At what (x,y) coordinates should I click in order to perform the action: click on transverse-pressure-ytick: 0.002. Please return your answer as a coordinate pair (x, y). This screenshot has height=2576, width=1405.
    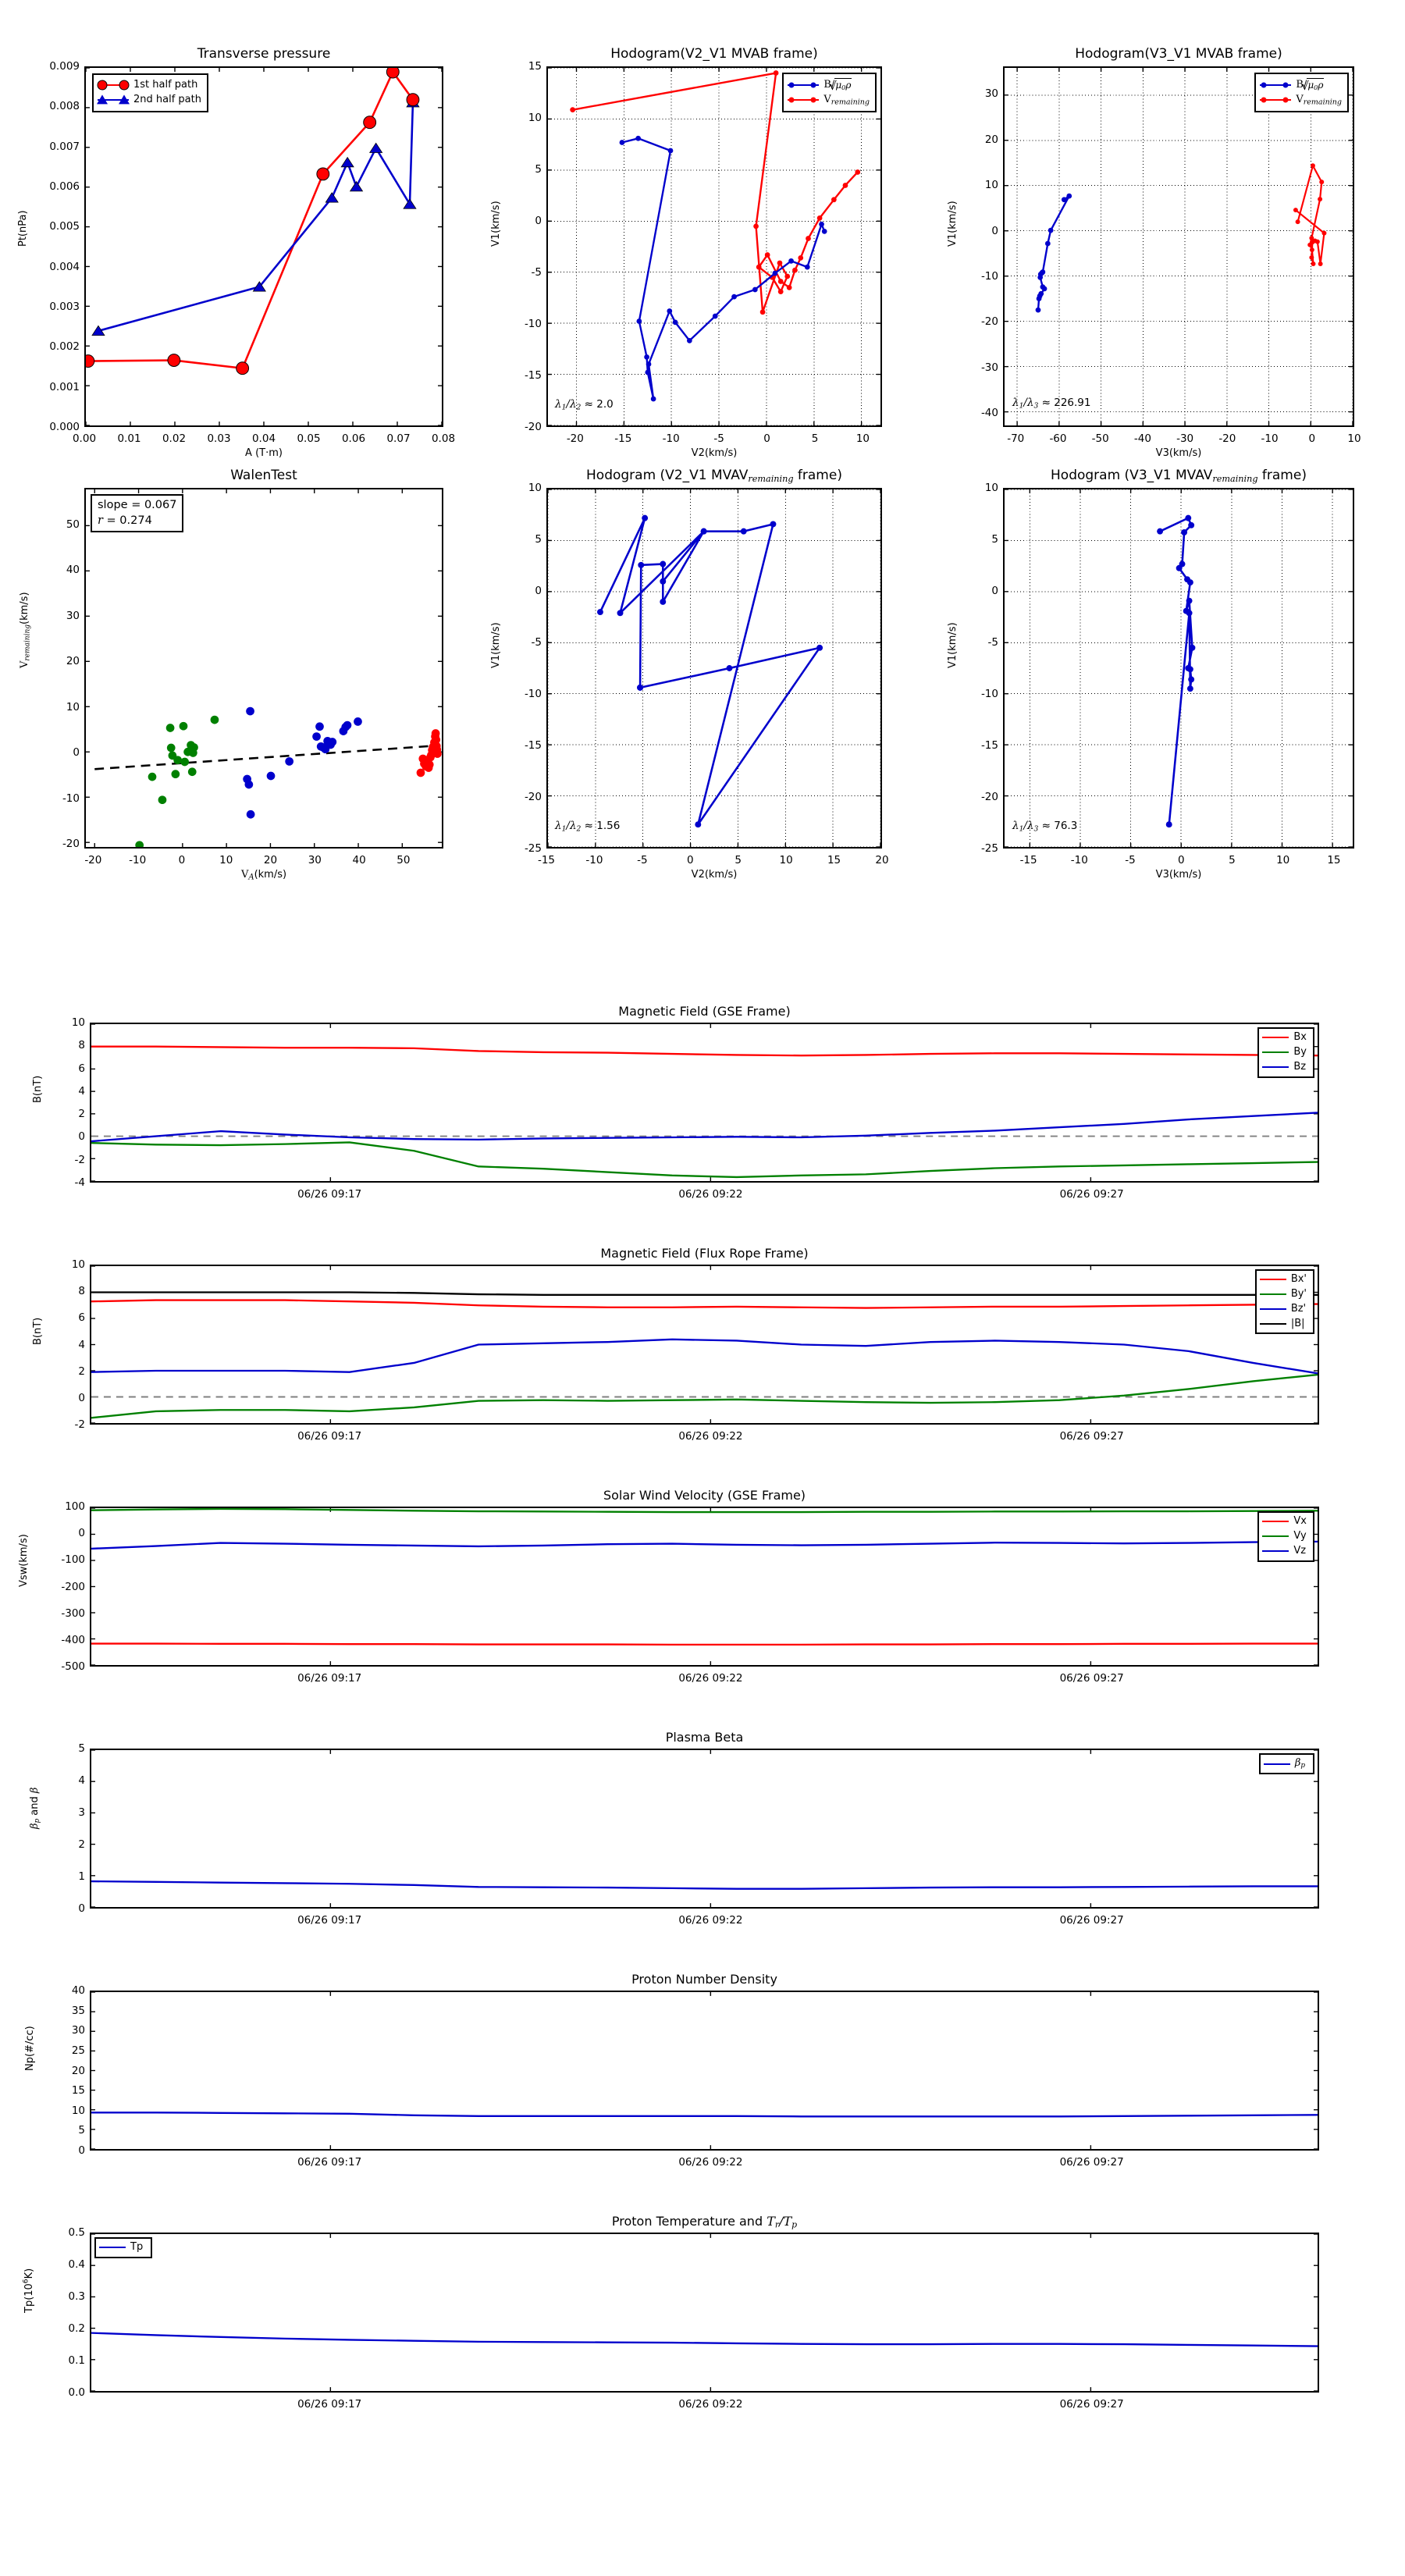
    Looking at the image, I should click on (64, 347).